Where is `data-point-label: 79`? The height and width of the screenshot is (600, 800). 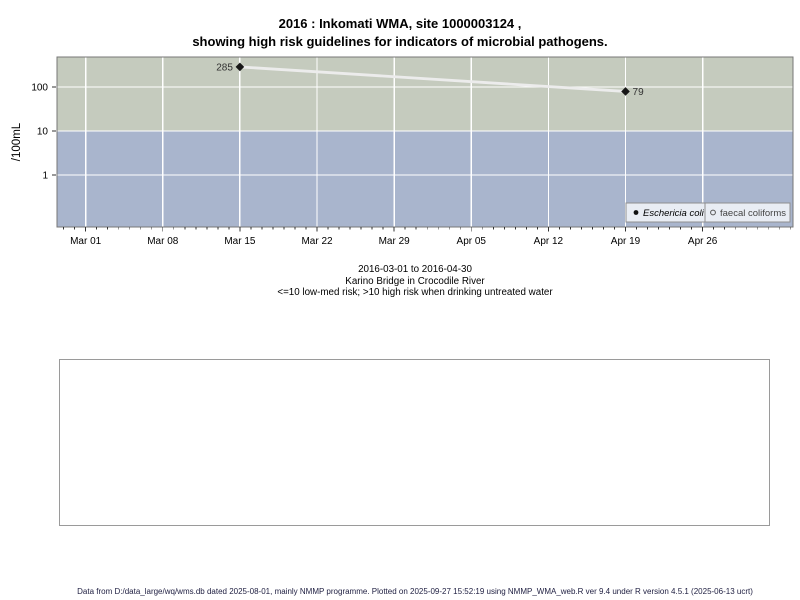 data-point-label: 79 is located at coordinates (639, 92).